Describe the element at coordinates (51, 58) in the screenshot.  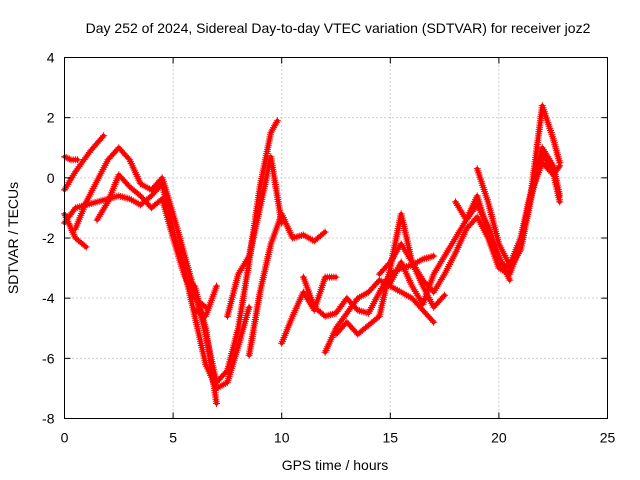
I see `y-tick-label: 4` at that location.